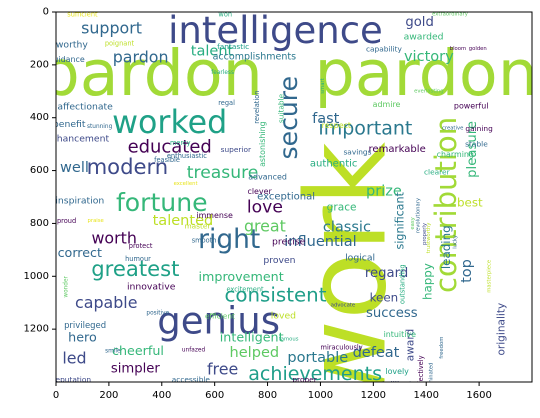 The image size is (540, 418). Describe the element at coordinates (214, 215) in the screenshot. I see `word-immense: immense` at that location.